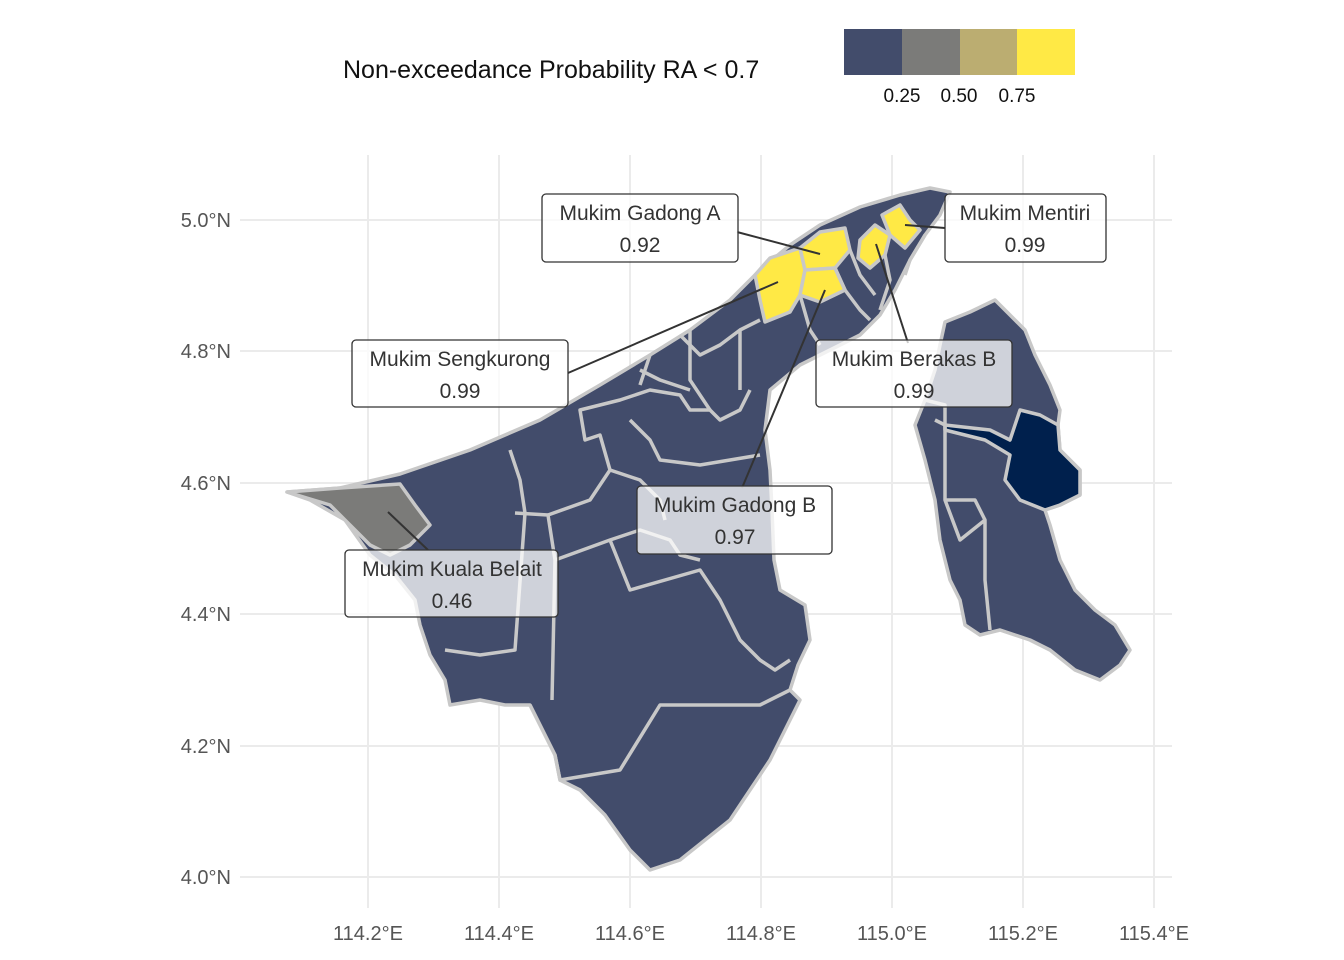 This screenshot has height=960, width=1344. I want to click on callout-mukim-kuala-belait: Mukim Kuala Belait 0.46, so click(451, 583).